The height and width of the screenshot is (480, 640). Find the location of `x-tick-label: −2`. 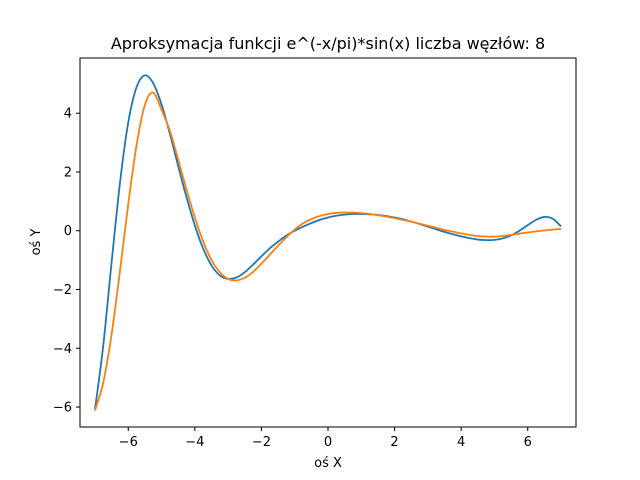

x-tick-label: −2 is located at coordinates (261, 442).